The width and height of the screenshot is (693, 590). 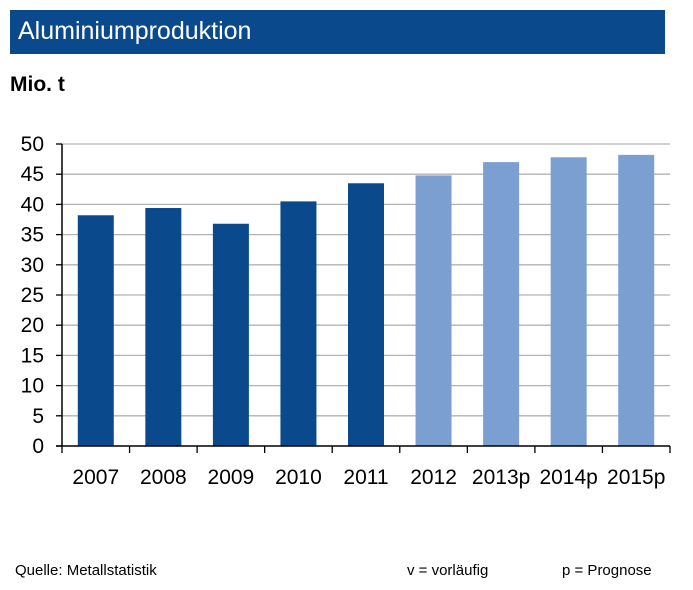 I want to click on title-bar: Aluminiumproduktion, so click(x=337, y=32).